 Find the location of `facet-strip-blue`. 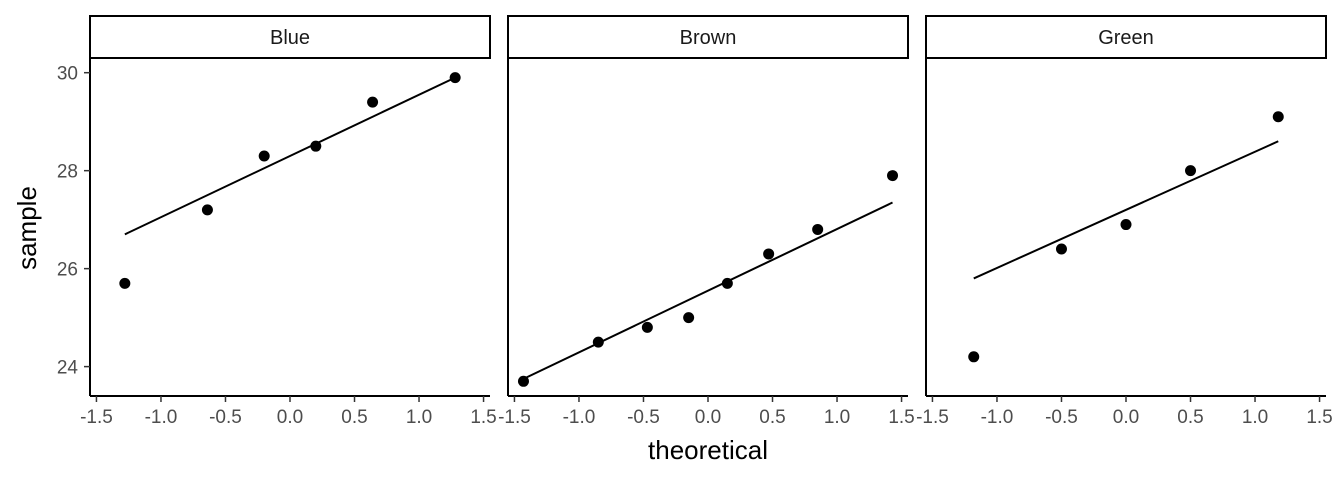

facet-strip-blue is located at coordinates (290, 37).